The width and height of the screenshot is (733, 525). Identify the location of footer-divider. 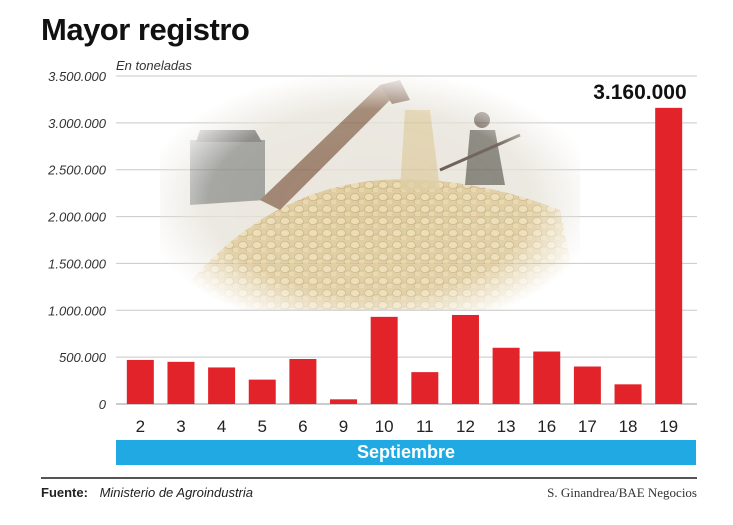
(369, 478).